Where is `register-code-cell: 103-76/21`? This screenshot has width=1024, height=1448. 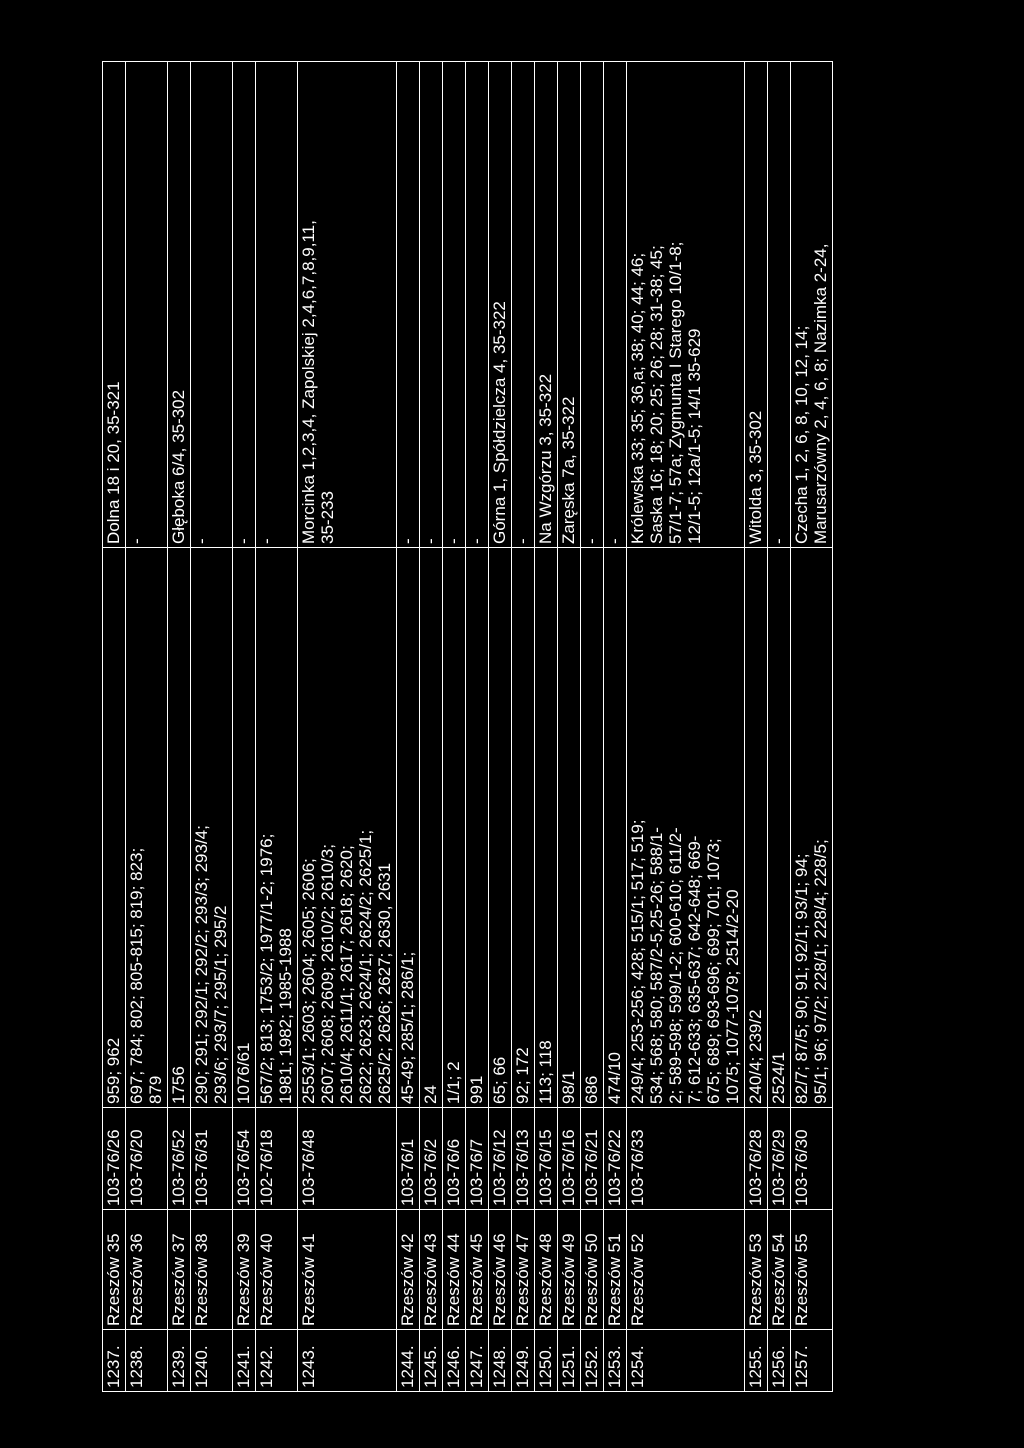
register-code-cell: 103-76/21 is located at coordinates (592, 1158).